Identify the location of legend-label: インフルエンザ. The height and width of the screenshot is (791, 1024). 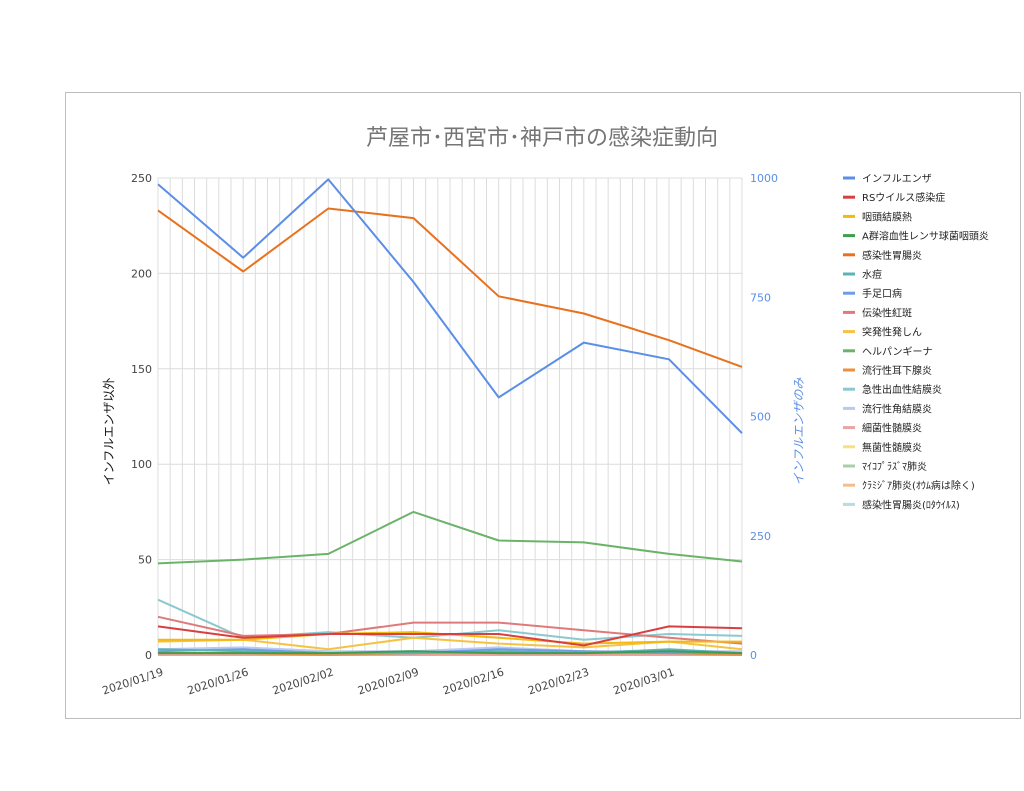
(897, 179).